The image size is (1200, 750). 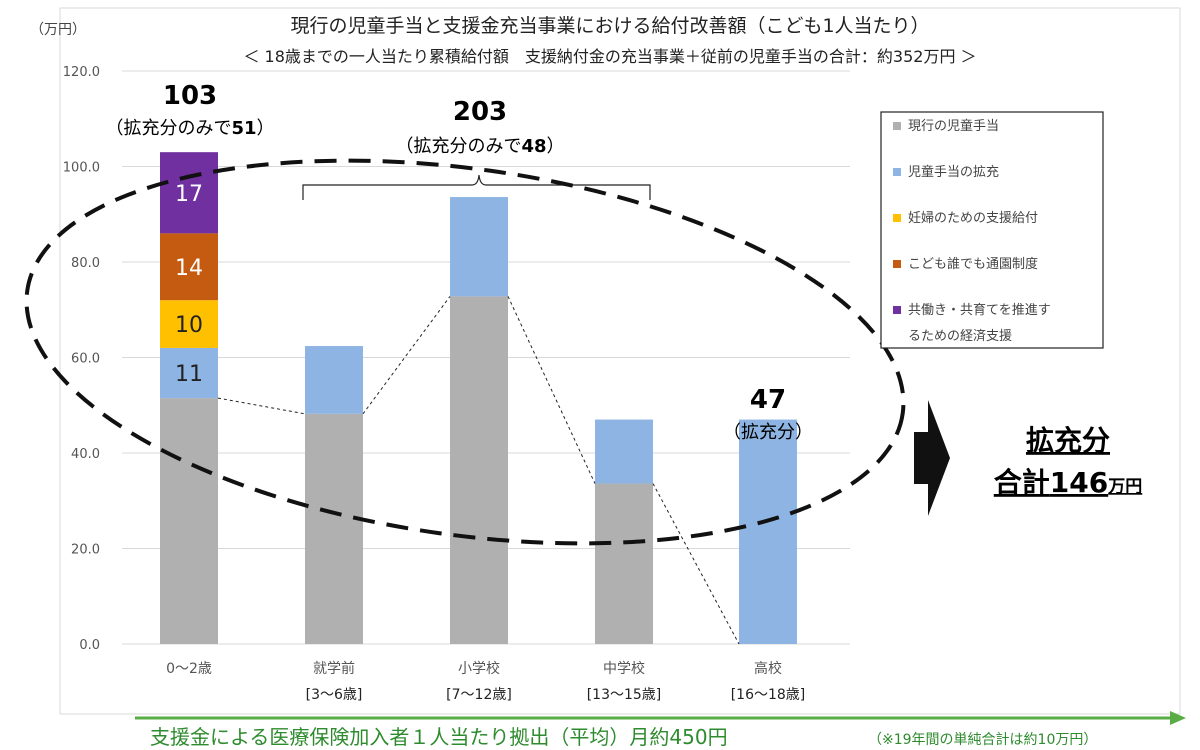 What do you see at coordinates (982, 740) in the screenshot?
I see `footer-note: （※19年間の単純合計は約10万円）` at bounding box center [982, 740].